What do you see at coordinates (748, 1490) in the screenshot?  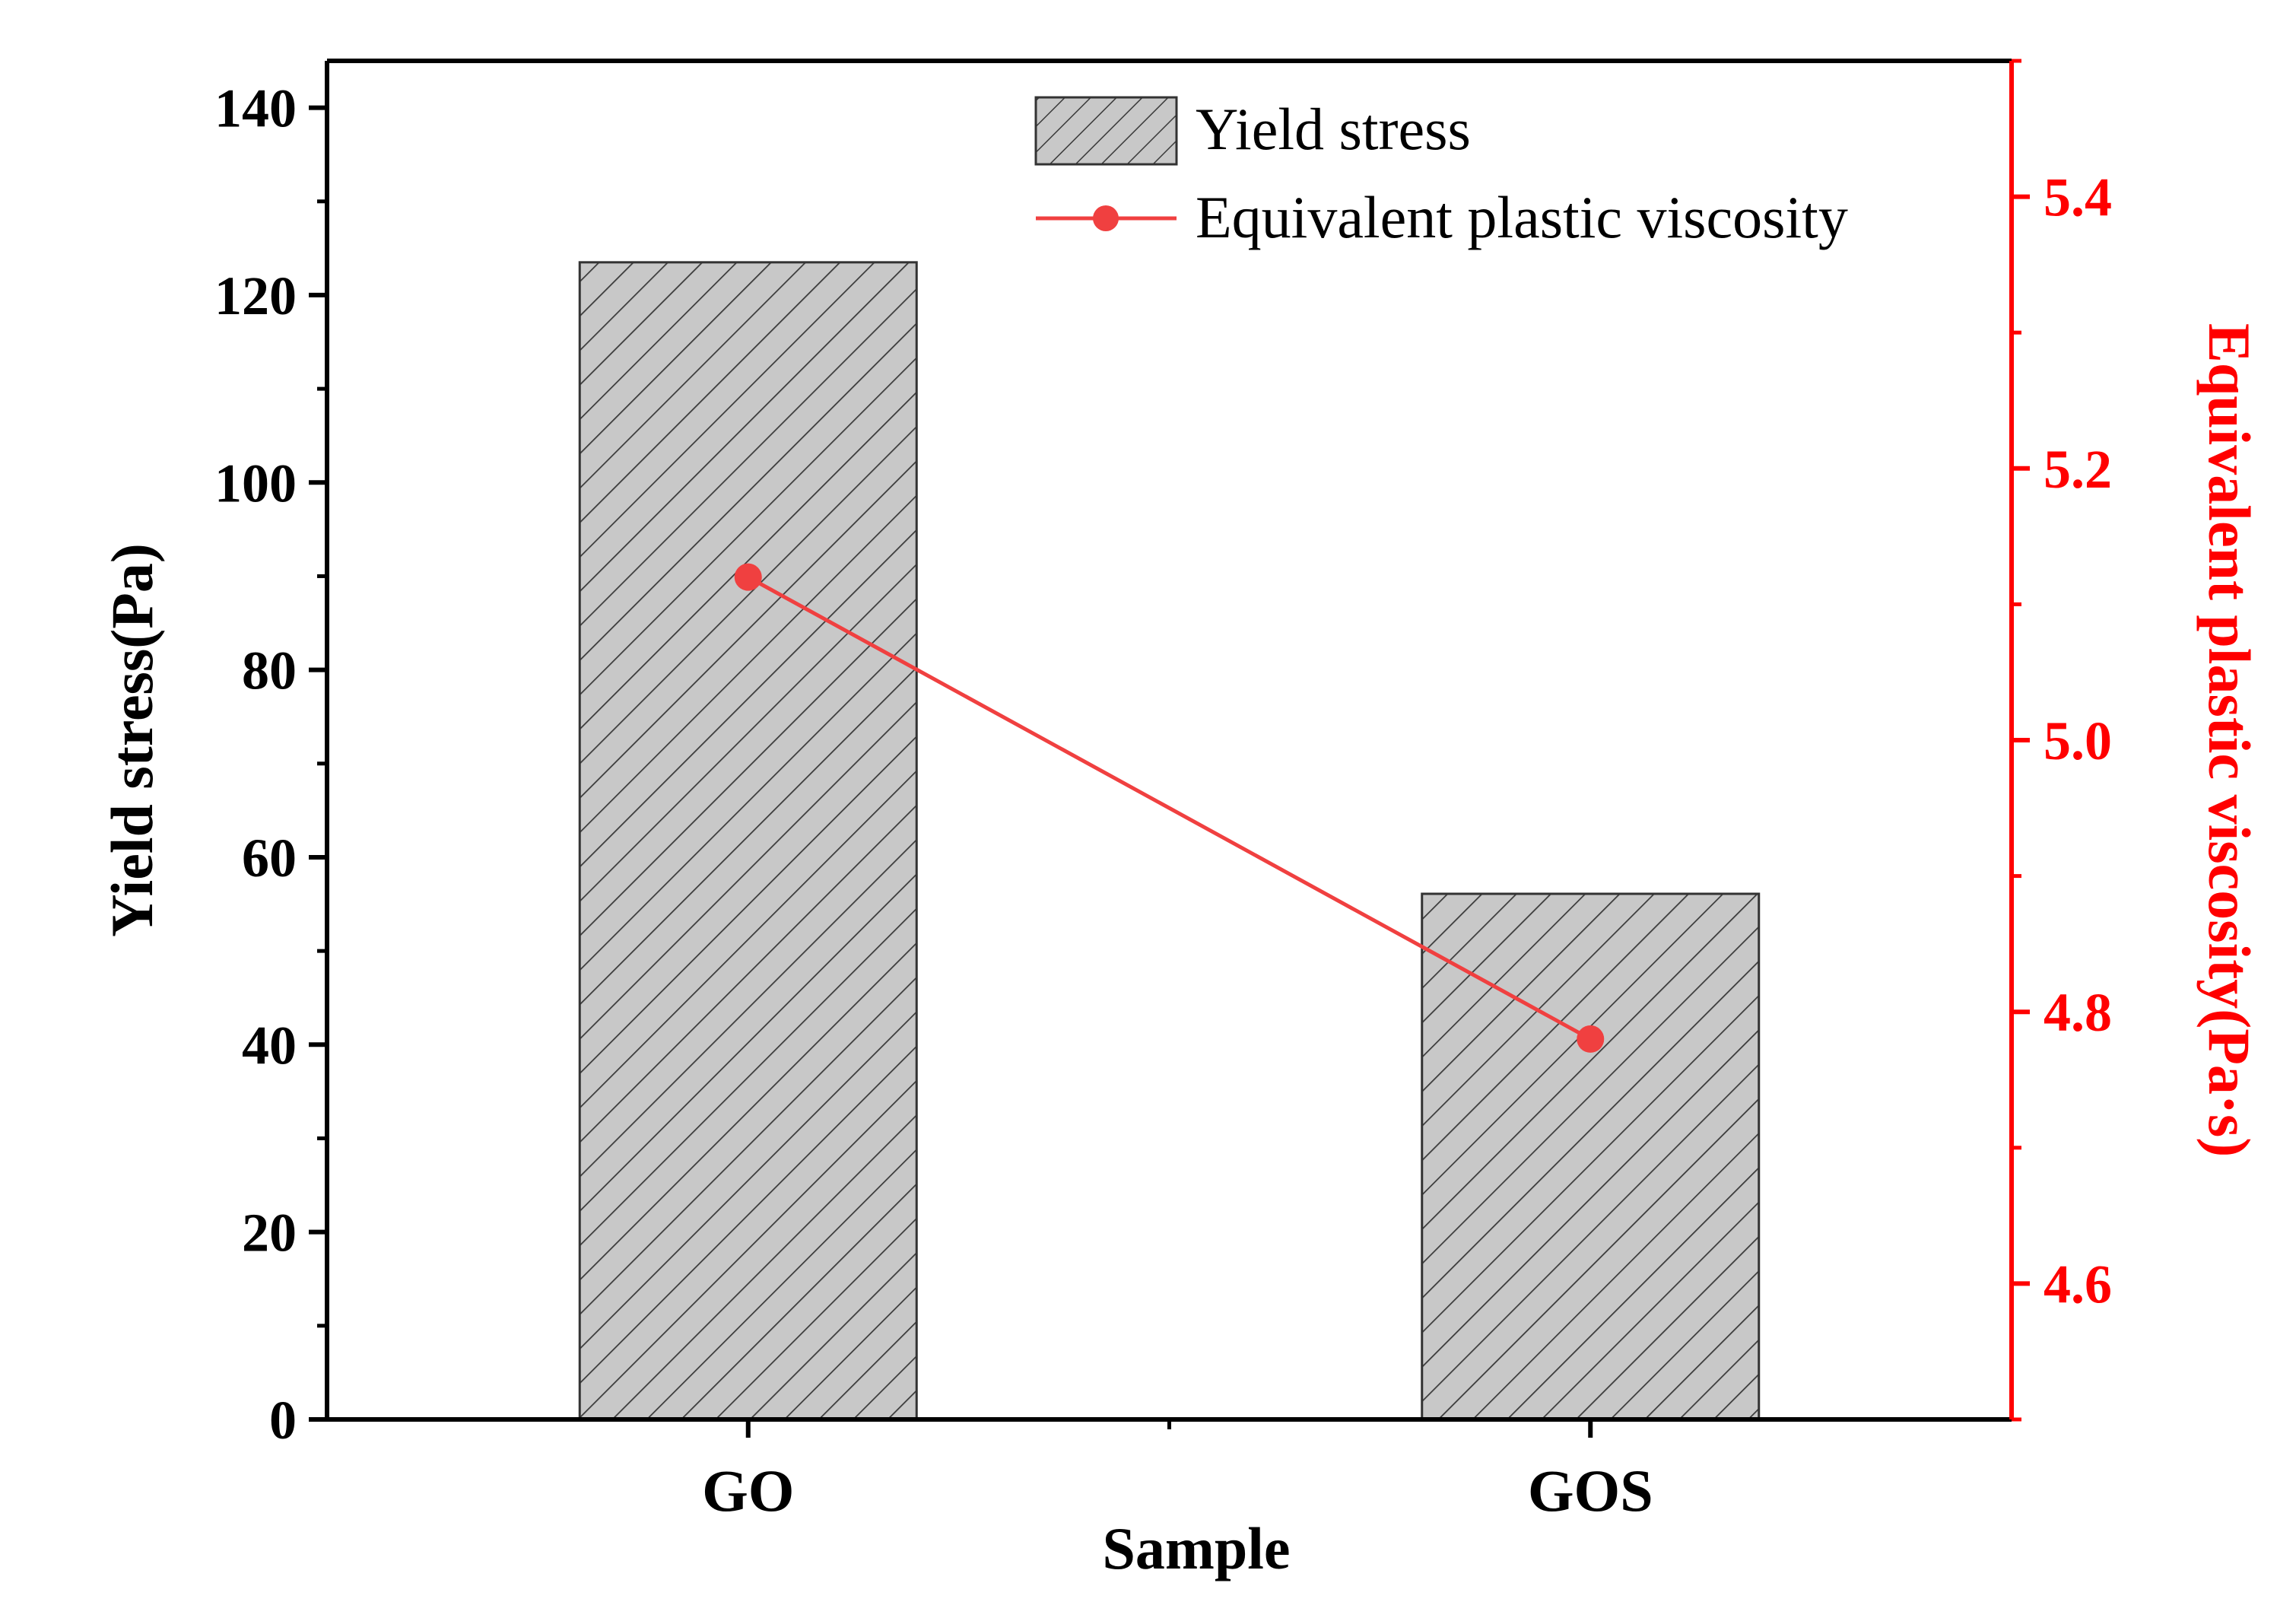 I see `x-tick-label-go: GO` at bounding box center [748, 1490].